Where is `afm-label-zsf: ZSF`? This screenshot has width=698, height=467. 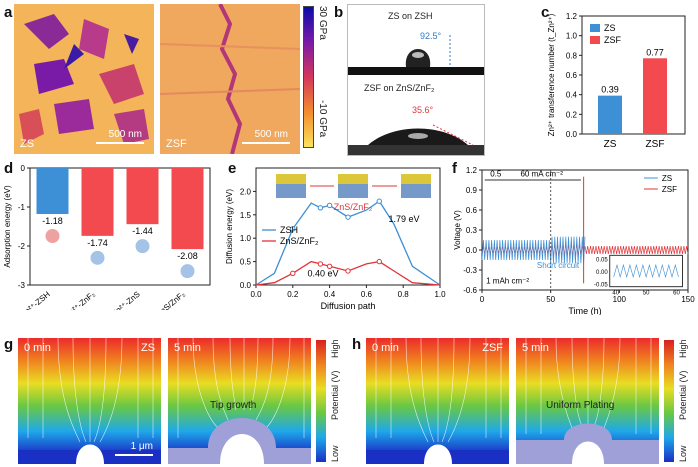 afm-label-zsf: ZSF is located at coordinates (176, 144).